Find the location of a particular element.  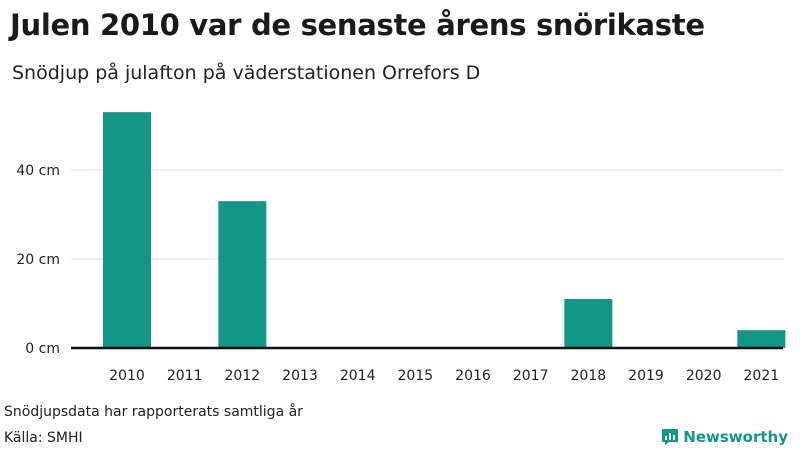

x-tick-label: 2012 is located at coordinates (243, 376).